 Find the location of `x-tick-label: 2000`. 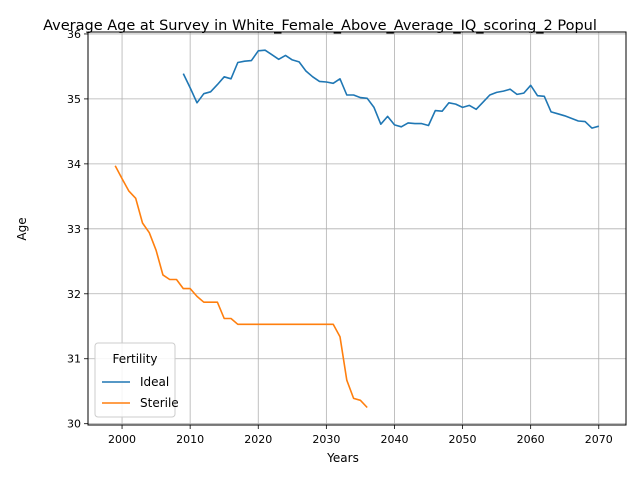

x-tick-label: 2000 is located at coordinates (122, 439).